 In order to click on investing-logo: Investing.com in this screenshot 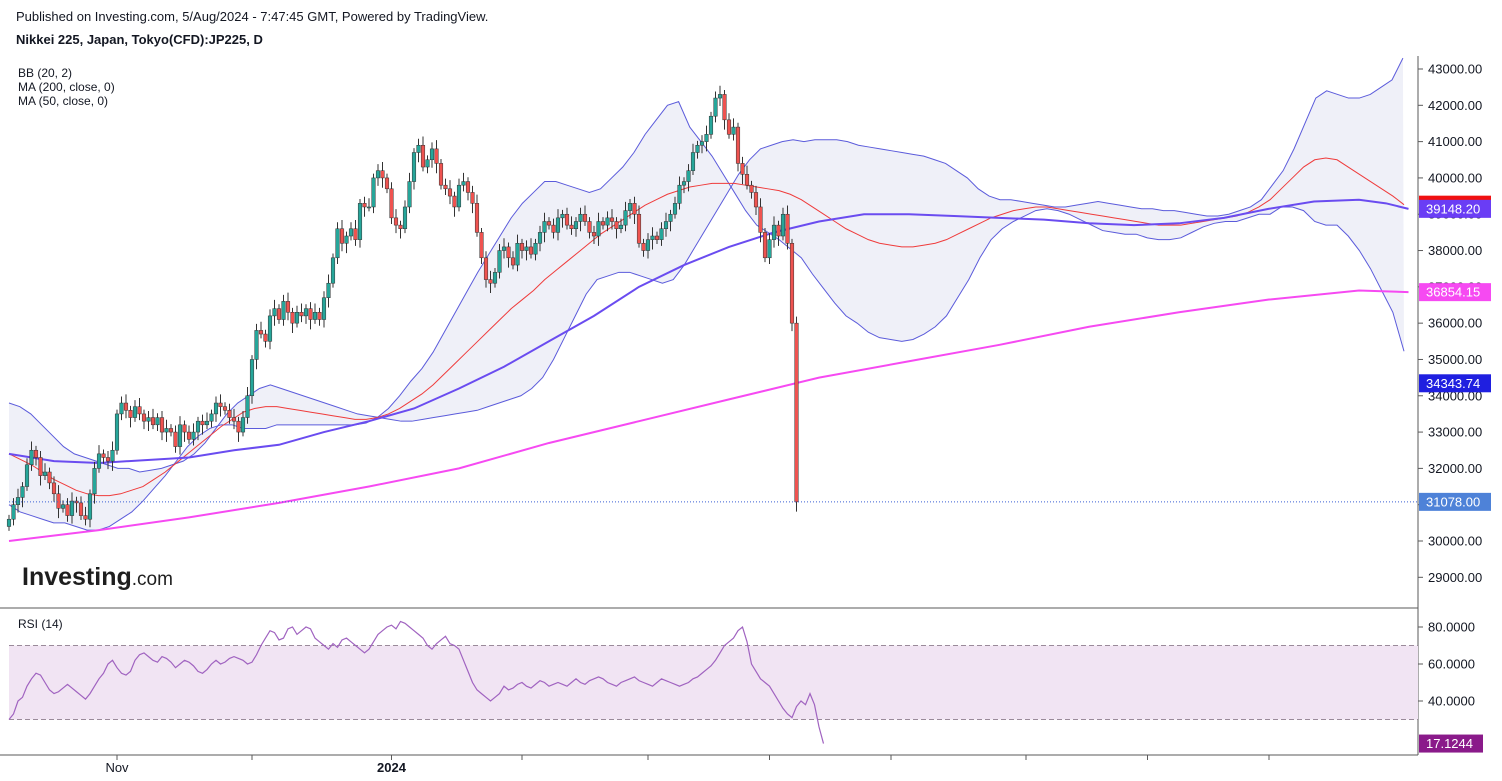, I will do `click(97, 577)`.